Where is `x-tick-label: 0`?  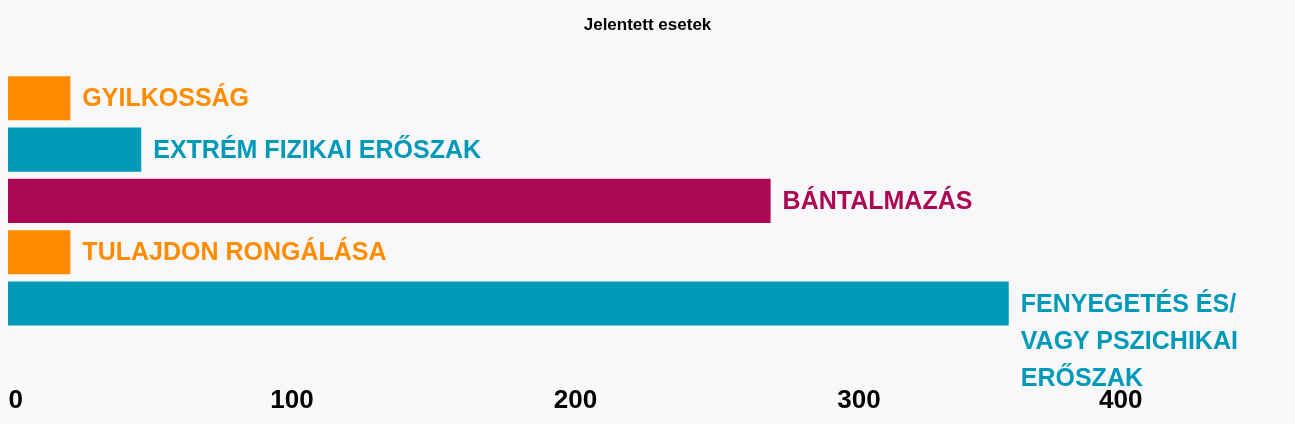
x-tick-label: 0 is located at coordinates (15, 398).